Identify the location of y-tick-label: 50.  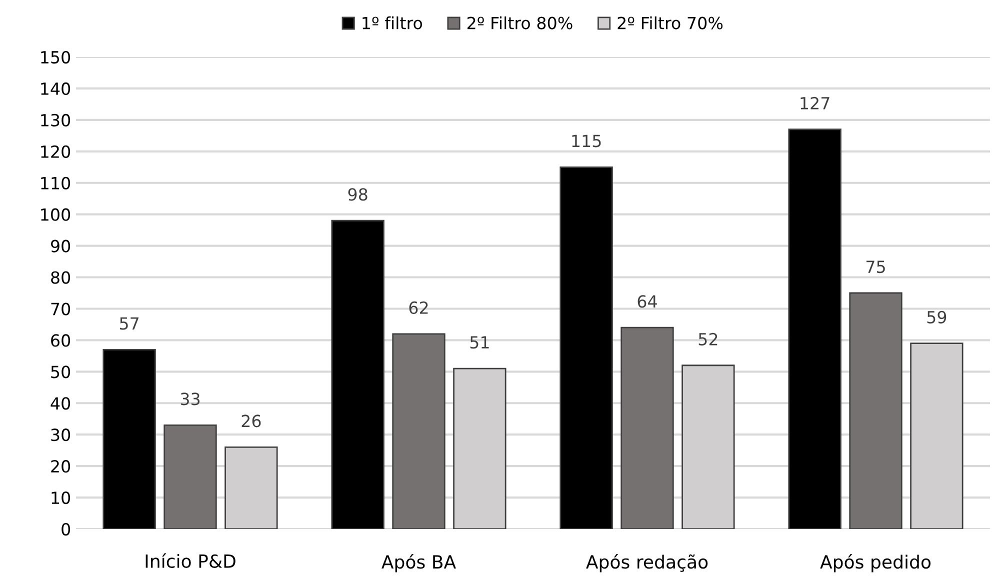
(60, 372).